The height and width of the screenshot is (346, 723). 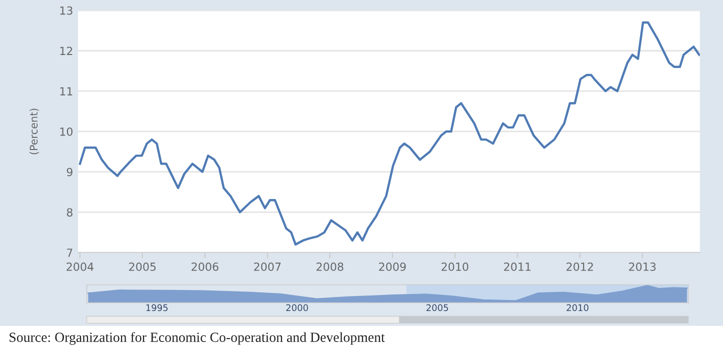 I want to click on y-tick-label: 7, so click(x=69, y=252).